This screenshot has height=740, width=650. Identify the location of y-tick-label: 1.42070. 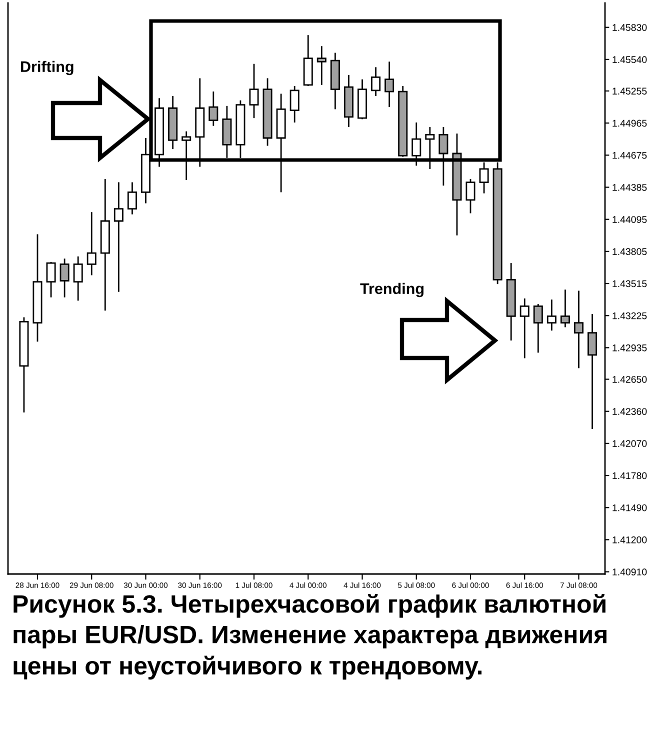
(629, 444).